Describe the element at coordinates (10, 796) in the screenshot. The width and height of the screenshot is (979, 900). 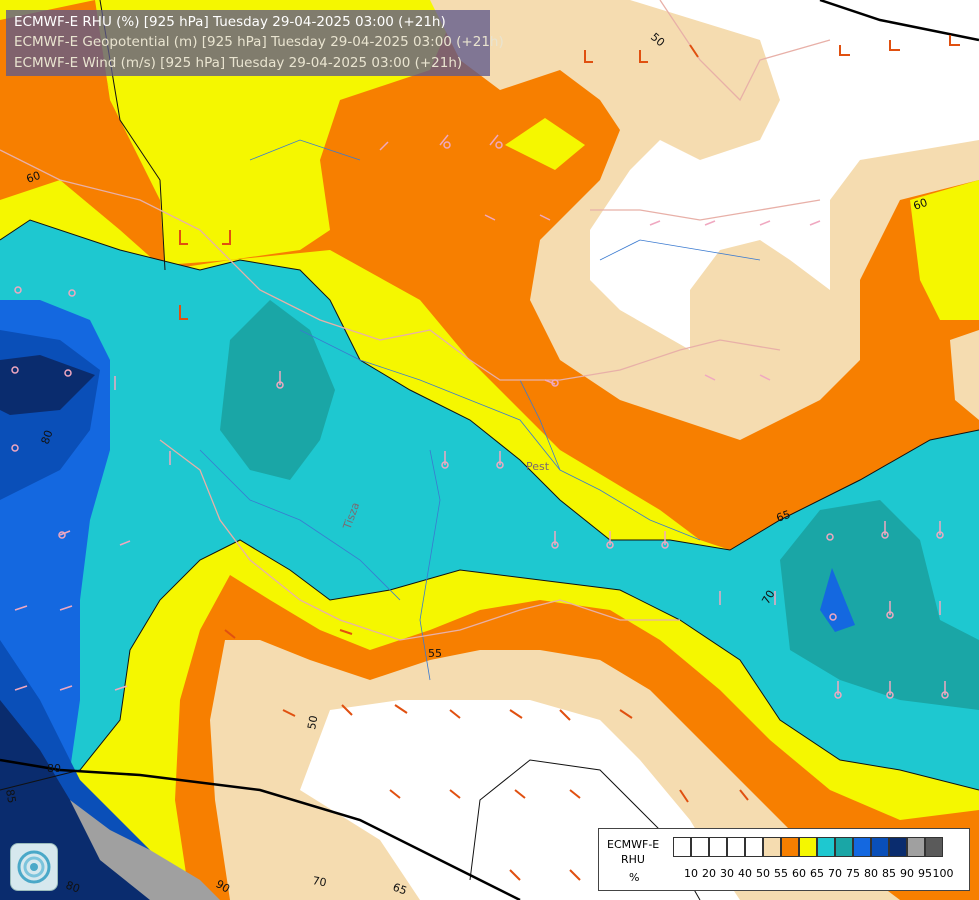
I see `contour-label: 85` at that location.